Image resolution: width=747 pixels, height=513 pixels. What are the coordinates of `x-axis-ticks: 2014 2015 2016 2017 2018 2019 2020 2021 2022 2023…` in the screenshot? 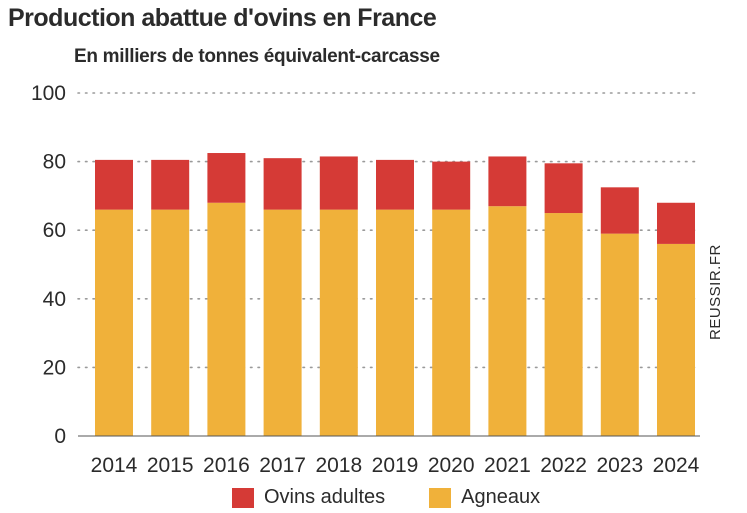 It's located at (395, 465).